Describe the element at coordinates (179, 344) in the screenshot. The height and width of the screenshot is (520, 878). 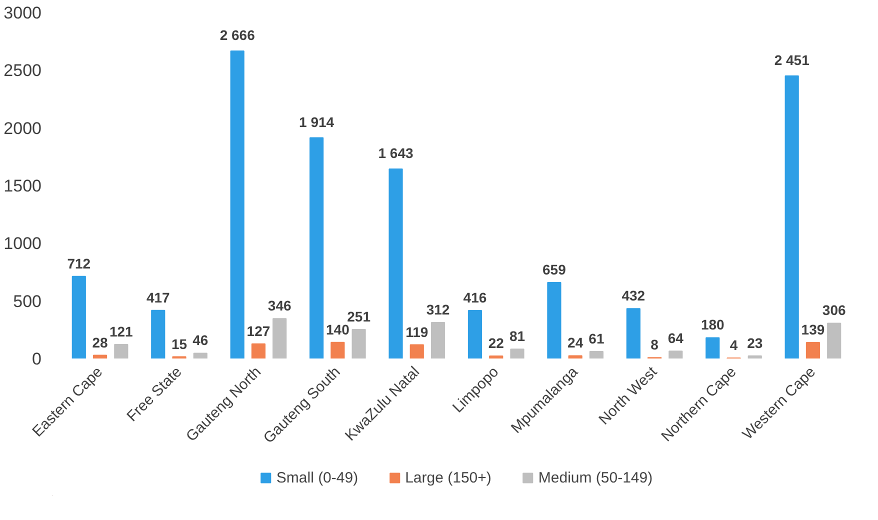
I see `data-label: 15` at that location.